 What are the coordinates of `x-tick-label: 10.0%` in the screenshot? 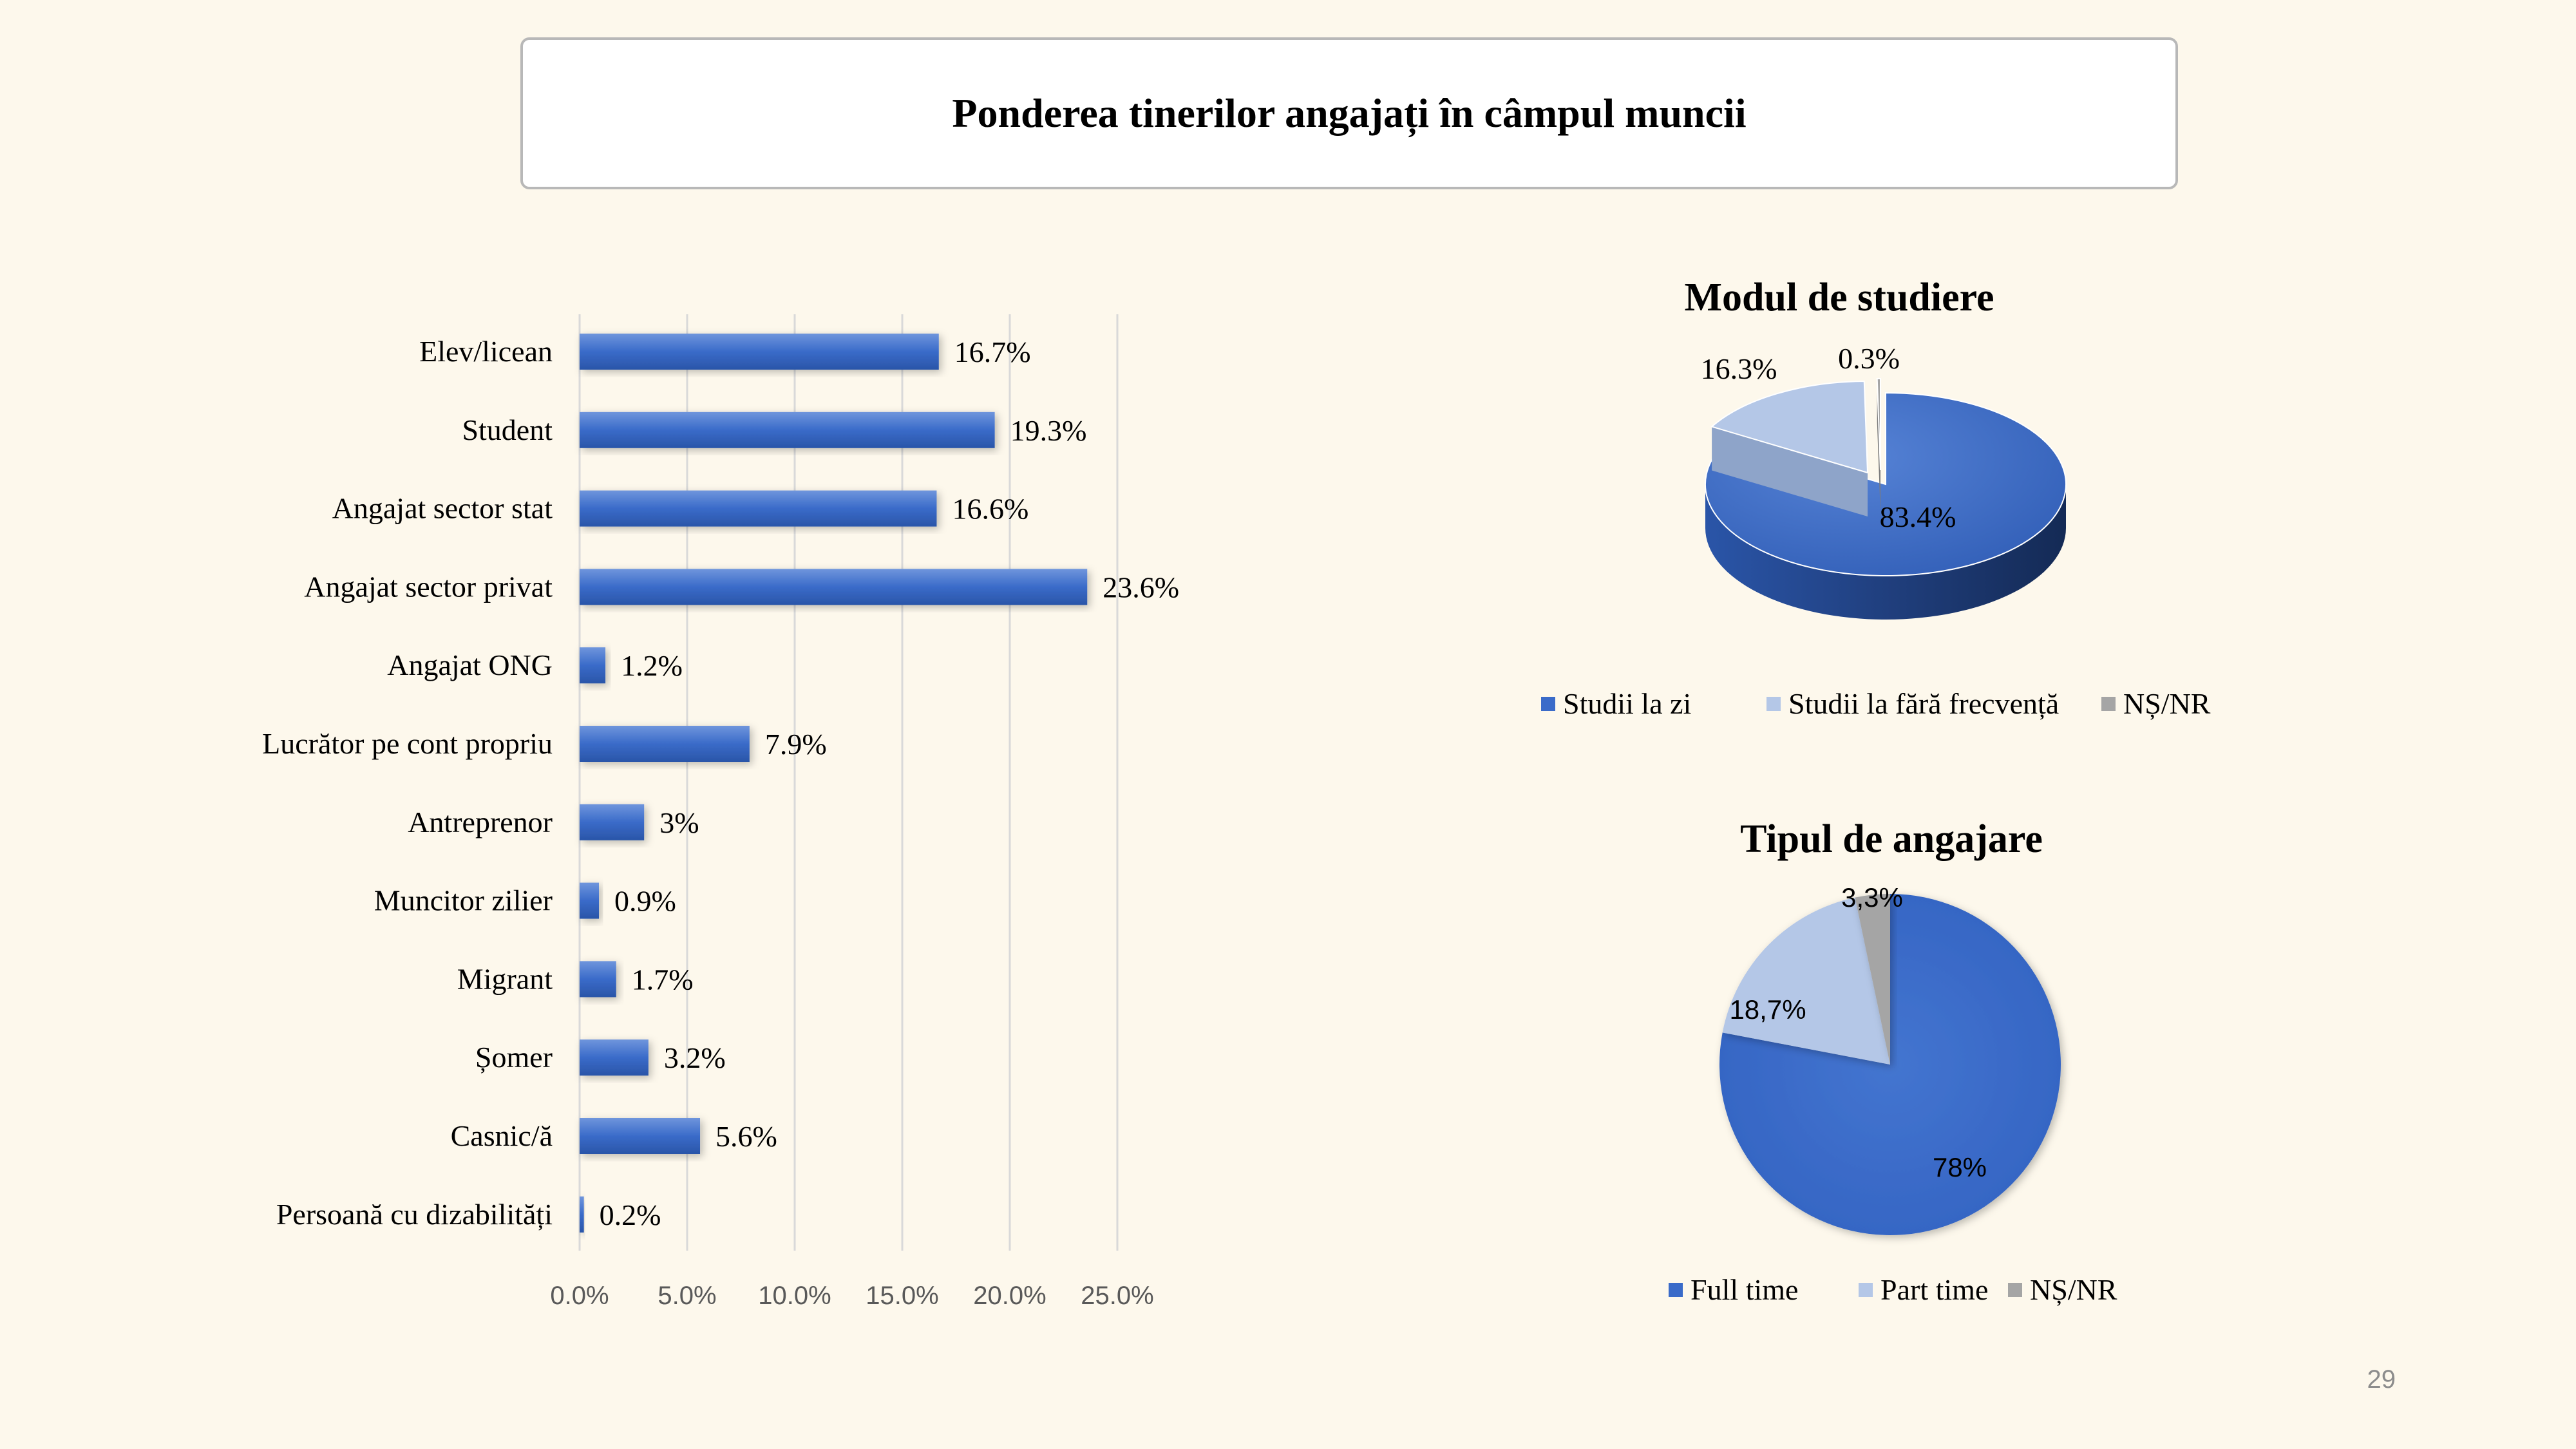 It's located at (794, 1296).